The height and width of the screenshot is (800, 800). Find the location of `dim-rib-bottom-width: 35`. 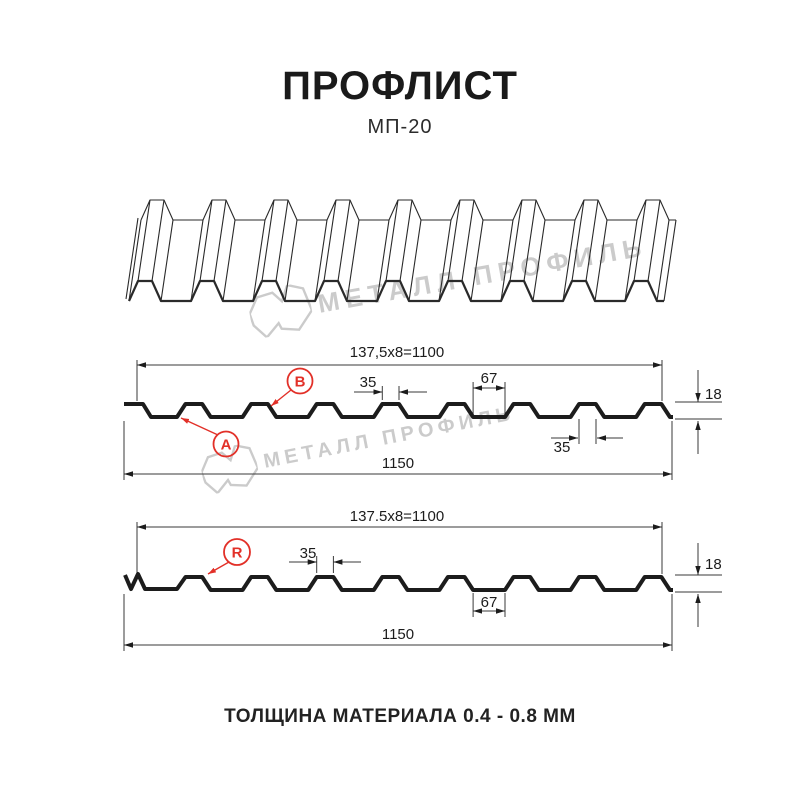

dim-rib-bottom-width: 35 is located at coordinates (562, 447).